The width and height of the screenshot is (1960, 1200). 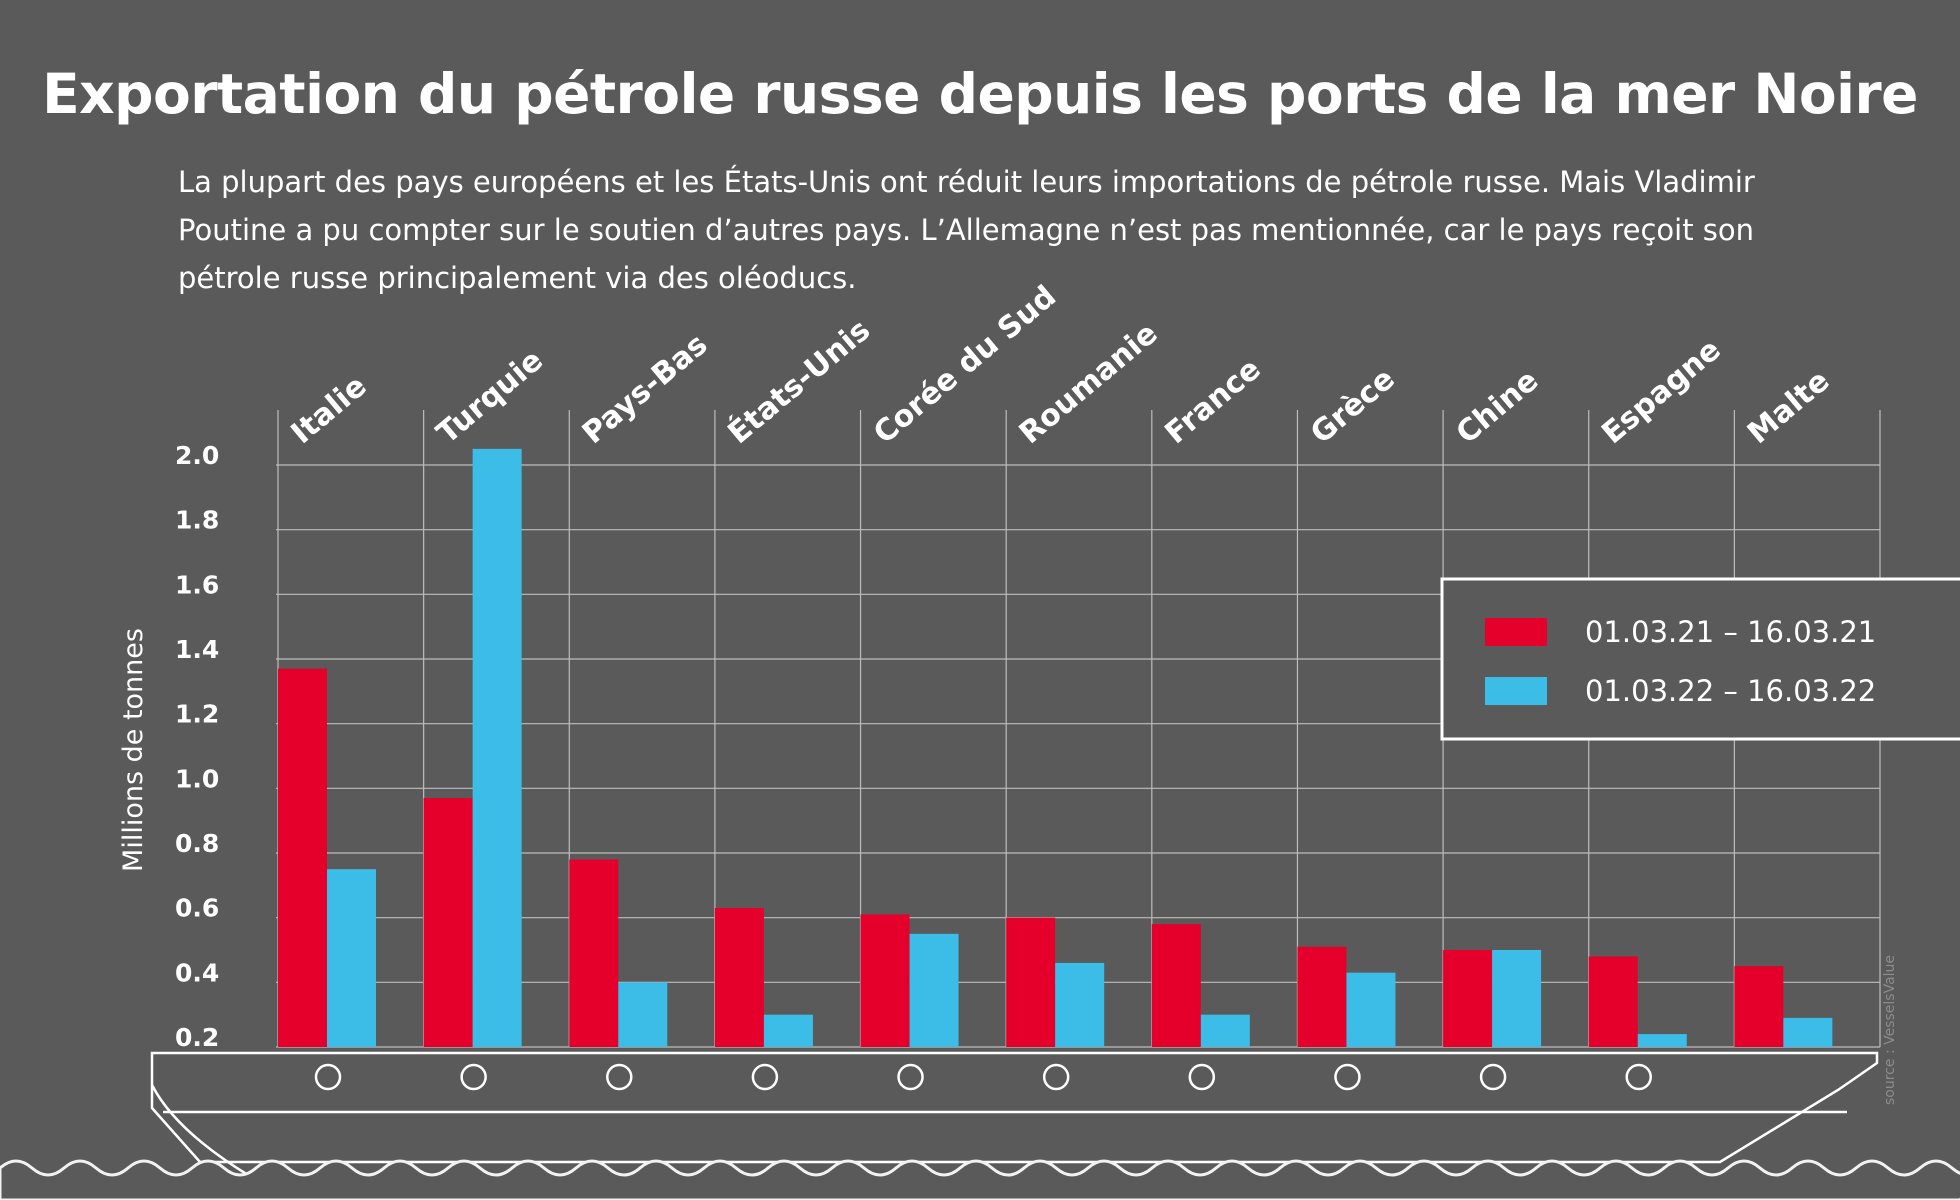 I want to click on y-tick-label: 1.6, so click(x=197, y=584).